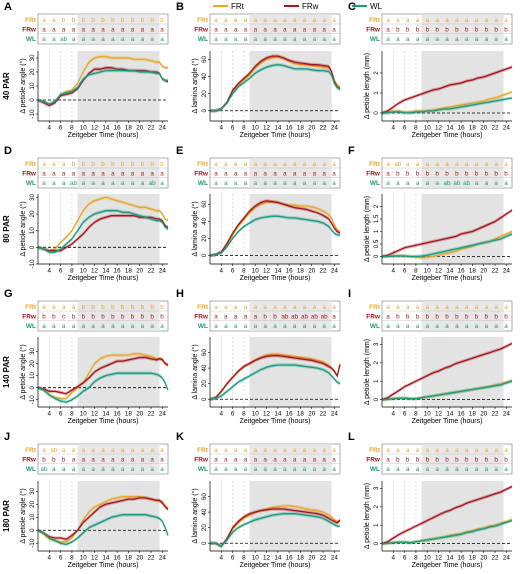  I want to click on night-shade-d, so click(118, 229).